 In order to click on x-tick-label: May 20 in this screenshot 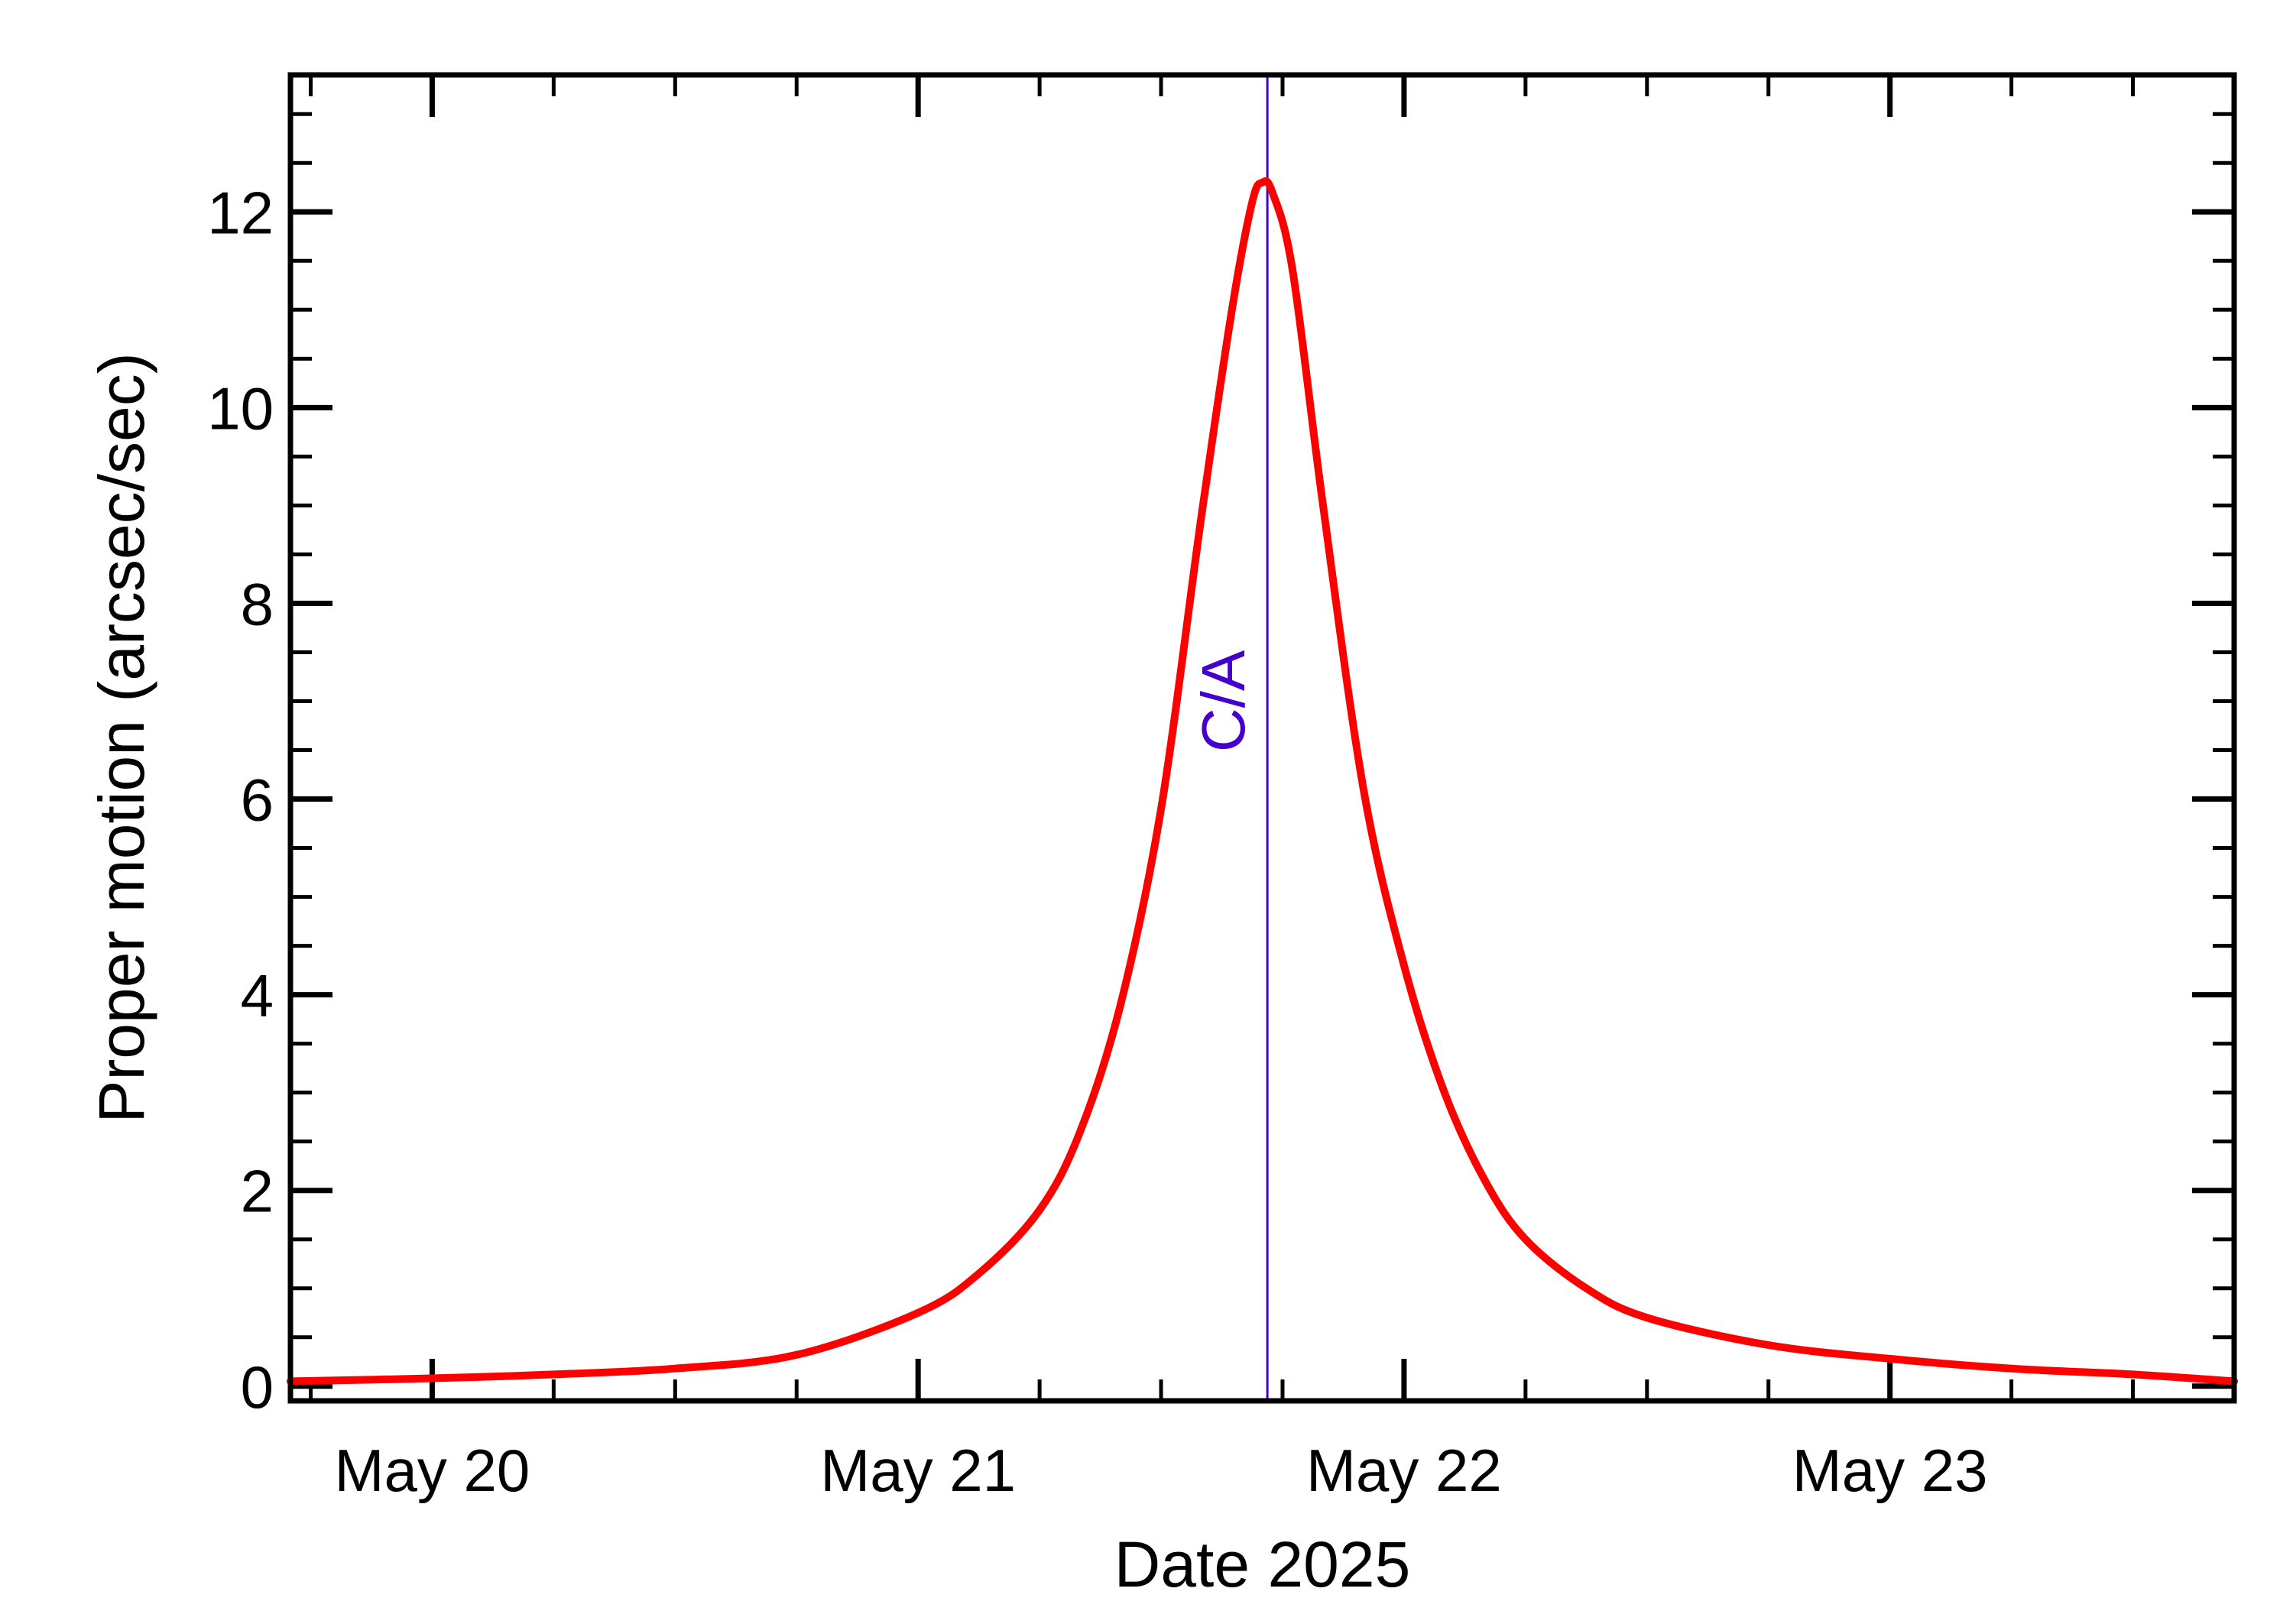, I will do `click(433, 1470)`.